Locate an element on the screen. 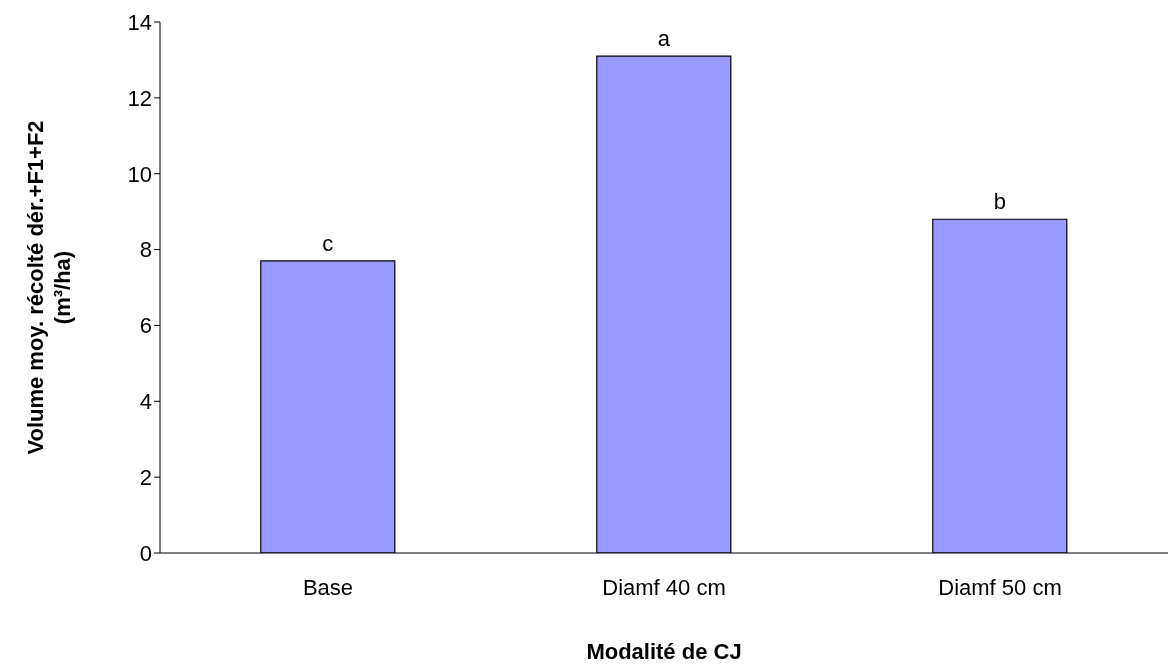 This screenshot has width=1176, height=665. x-tick-label: Diamf 50 cm is located at coordinates (1000, 587).